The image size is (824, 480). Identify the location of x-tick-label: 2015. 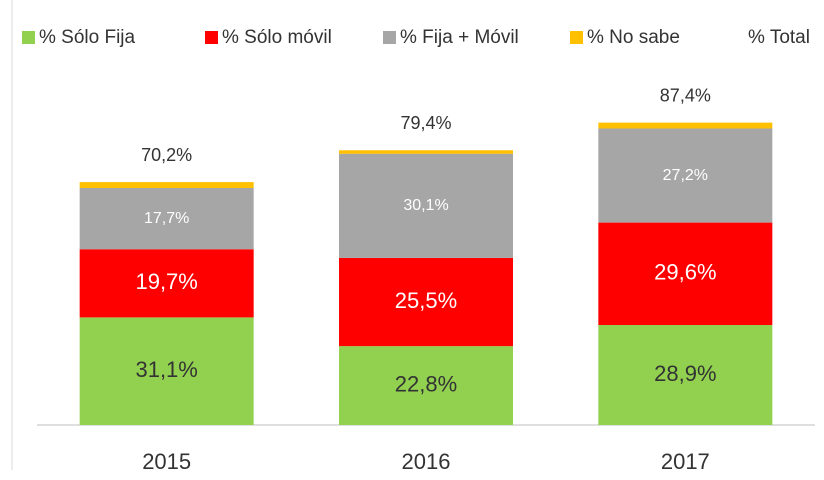
(166, 461).